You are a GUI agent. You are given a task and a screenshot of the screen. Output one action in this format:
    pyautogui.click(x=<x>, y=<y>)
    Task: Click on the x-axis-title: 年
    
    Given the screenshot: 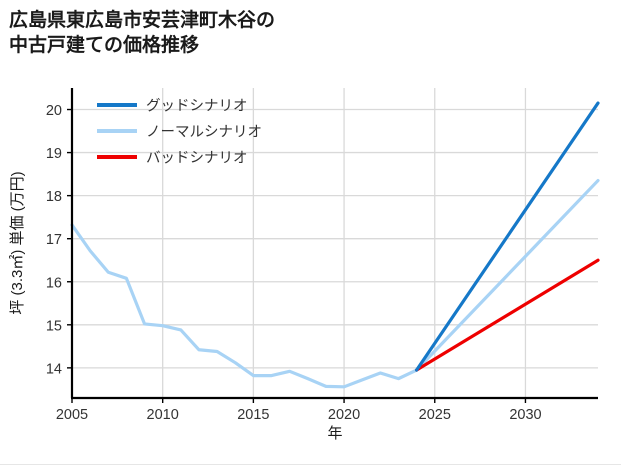 What is the action you would take?
    pyautogui.click(x=334, y=433)
    